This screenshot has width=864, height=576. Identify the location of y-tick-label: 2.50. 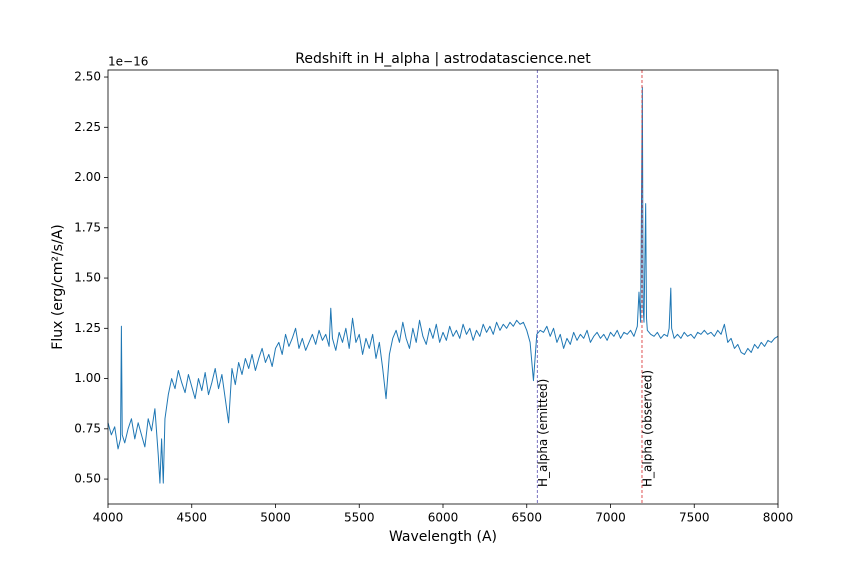
(87, 77).